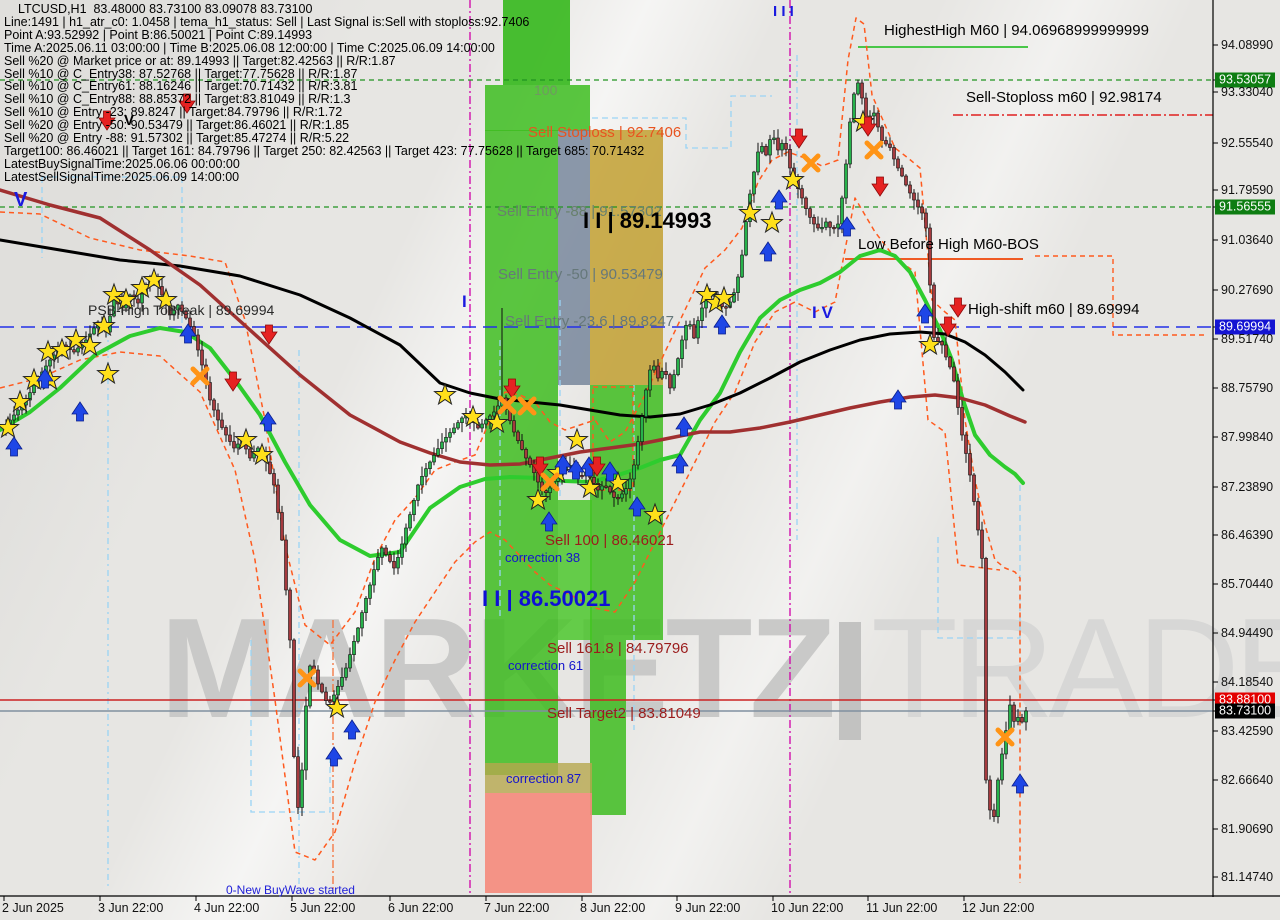 This screenshot has width=1280, height=920. What do you see at coordinates (323, 908) in the screenshot?
I see `time-axis-label: 5 Jun 22:00` at bounding box center [323, 908].